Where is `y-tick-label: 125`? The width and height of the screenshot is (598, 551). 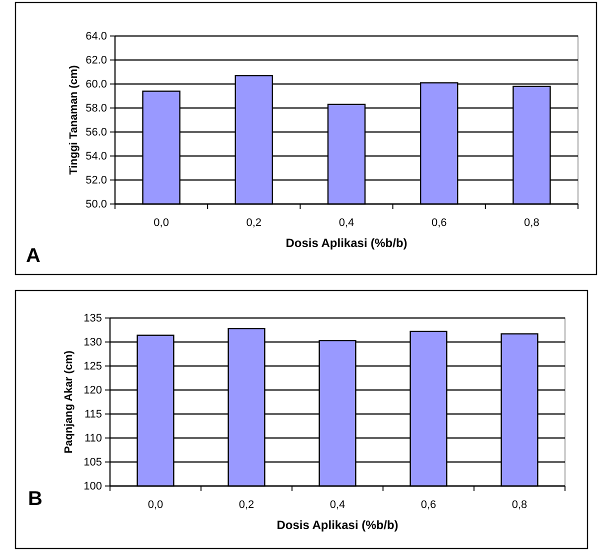 y-tick-label: 125 is located at coordinates (93, 366).